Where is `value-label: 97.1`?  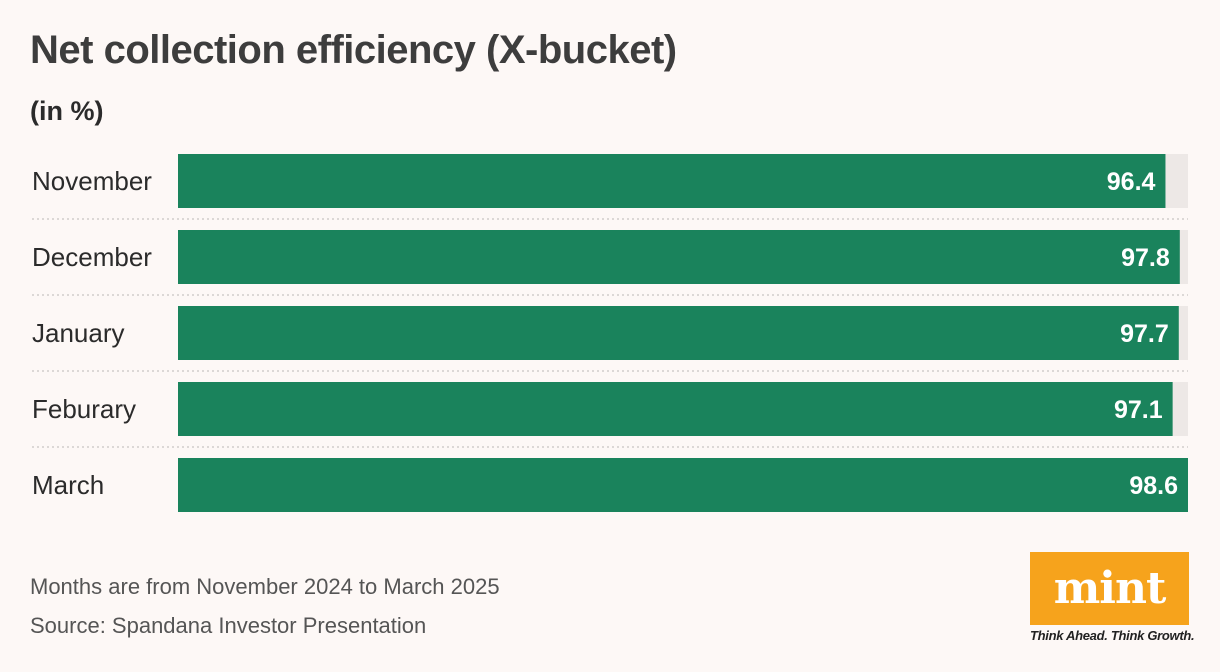
value-label: 97.1 is located at coordinates (1138, 410).